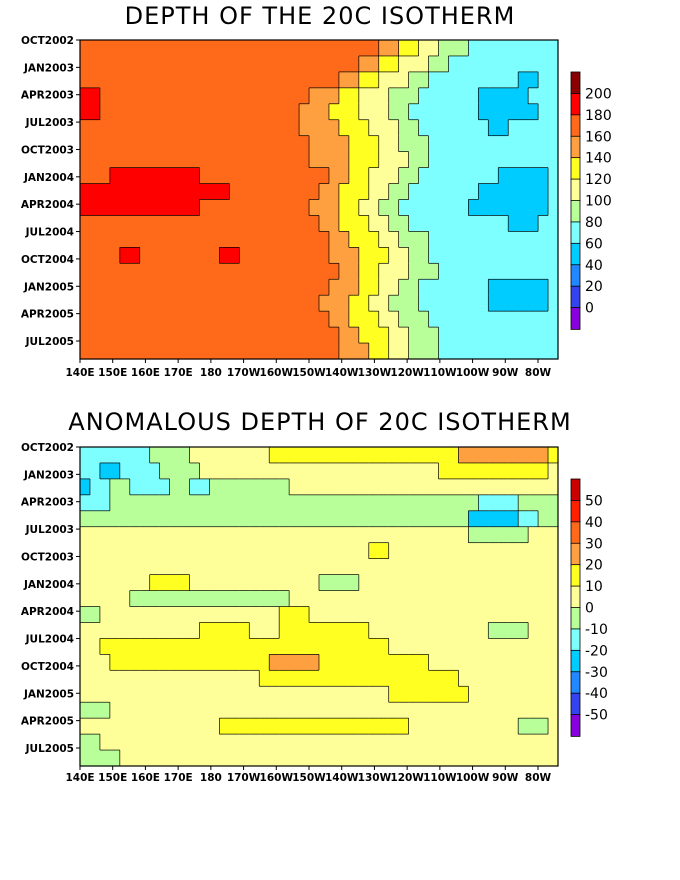 The height and width of the screenshot is (880, 680). What do you see at coordinates (277, 373) in the screenshot?
I see `x-tick-label: 160W` at bounding box center [277, 373].